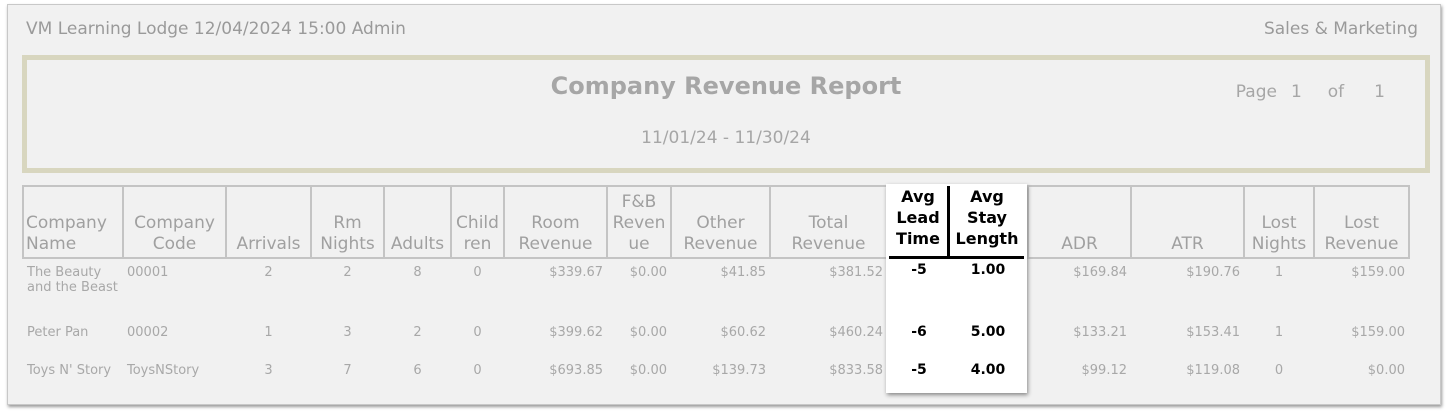  What do you see at coordinates (58, 332) in the screenshot?
I see `cell-name: Peter Pan` at bounding box center [58, 332].